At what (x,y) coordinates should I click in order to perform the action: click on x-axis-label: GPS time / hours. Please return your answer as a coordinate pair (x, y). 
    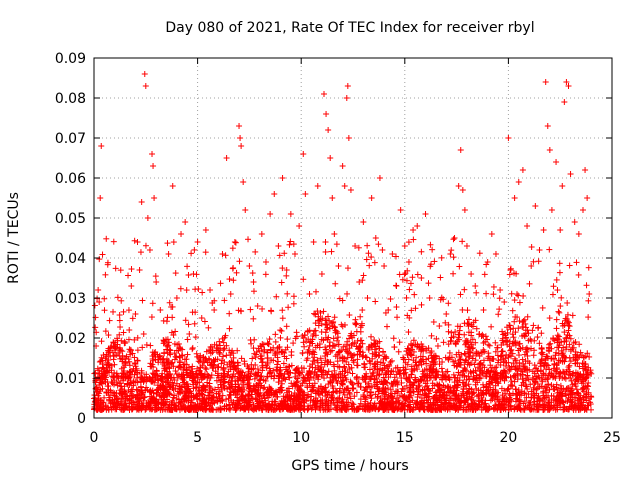
    Looking at the image, I should click on (349, 466).